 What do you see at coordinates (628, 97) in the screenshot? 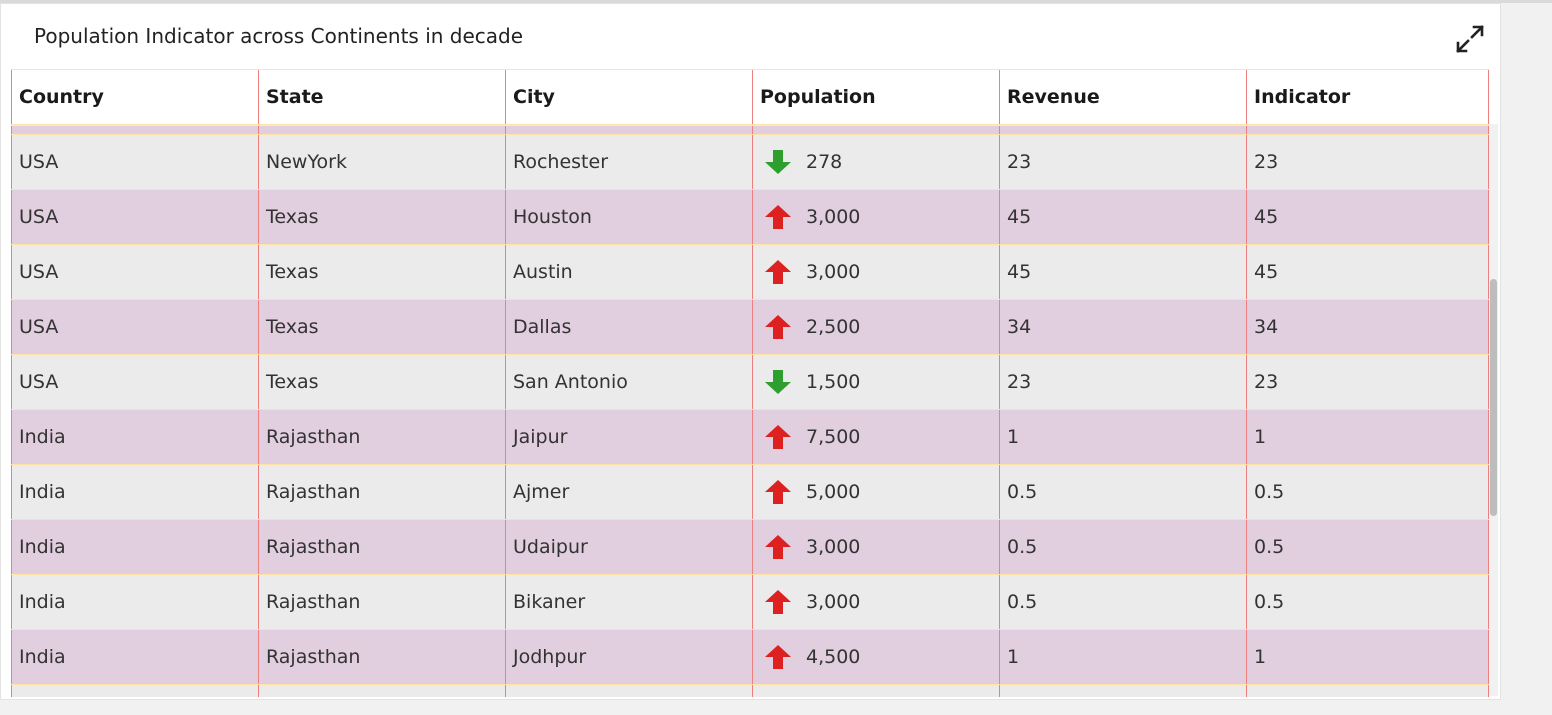
I see `column-header-city: City` at bounding box center [628, 97].